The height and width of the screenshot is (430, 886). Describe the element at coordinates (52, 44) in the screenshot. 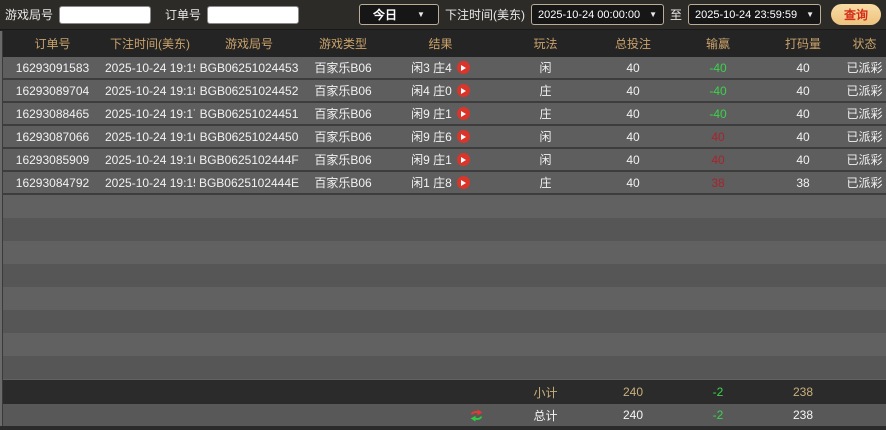

I see `col-header-order: 订单号` at that location.